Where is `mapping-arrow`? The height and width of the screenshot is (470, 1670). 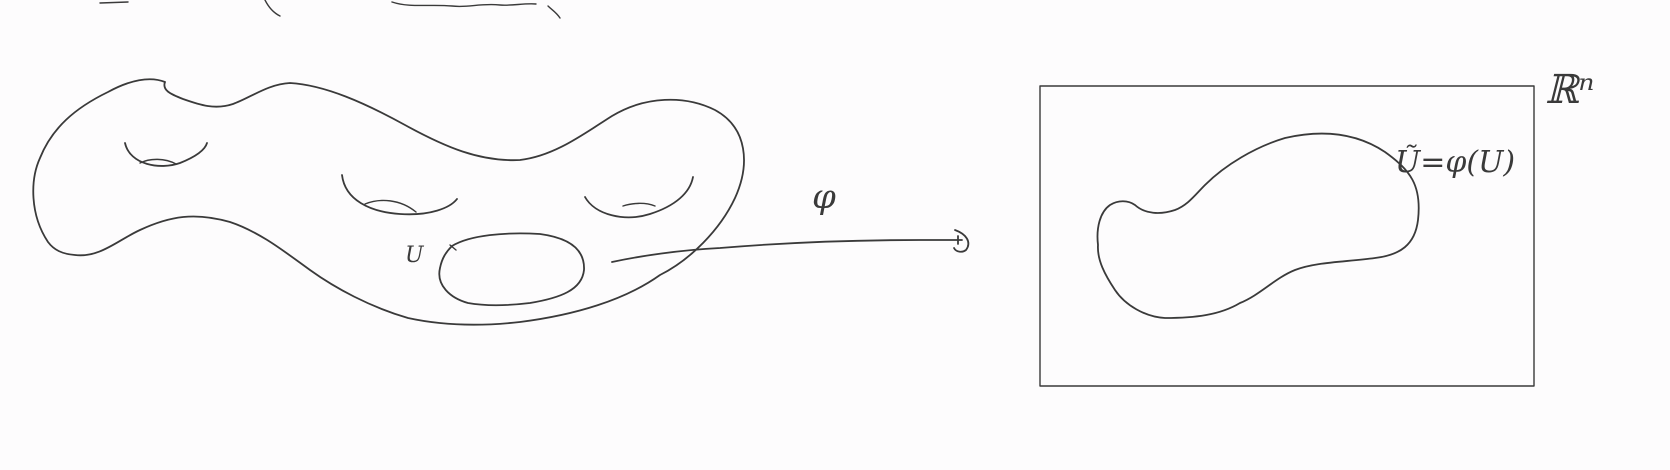
mapping-arrow is located at coordinates (787, 251).